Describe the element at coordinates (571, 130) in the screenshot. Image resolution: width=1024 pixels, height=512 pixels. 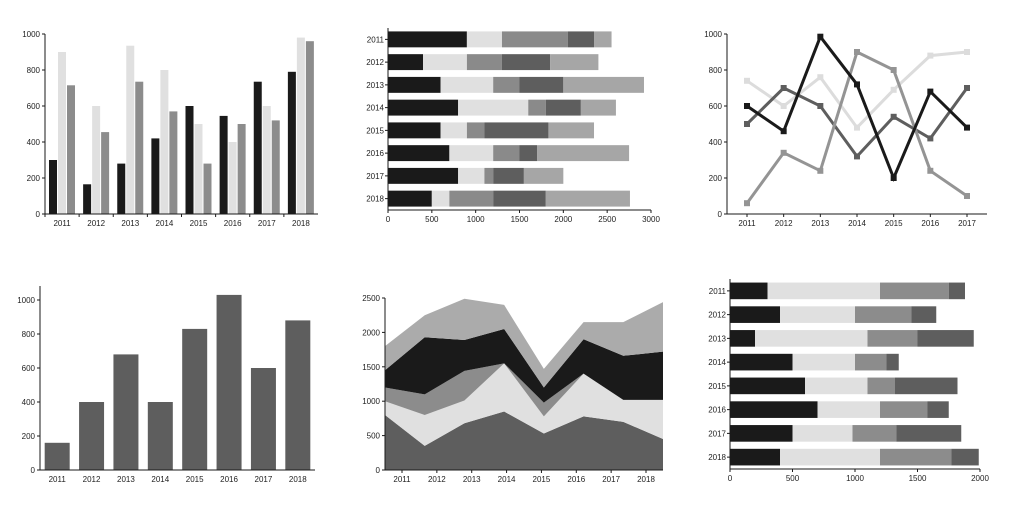
I see `bar-segment-s5-2015` at that location.